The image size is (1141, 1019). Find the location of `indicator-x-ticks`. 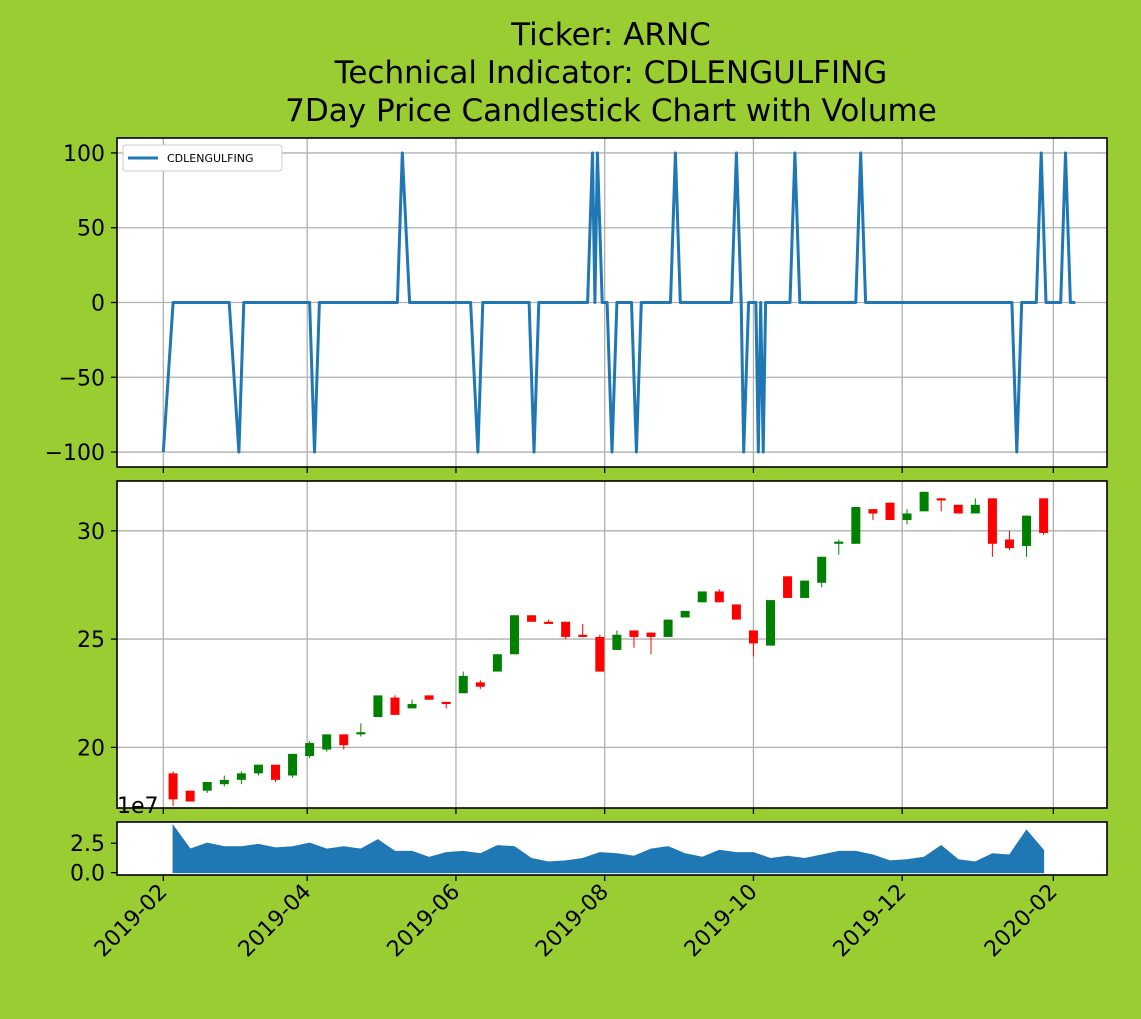

indicator-x-ticks is located at coordinates (608, 470).